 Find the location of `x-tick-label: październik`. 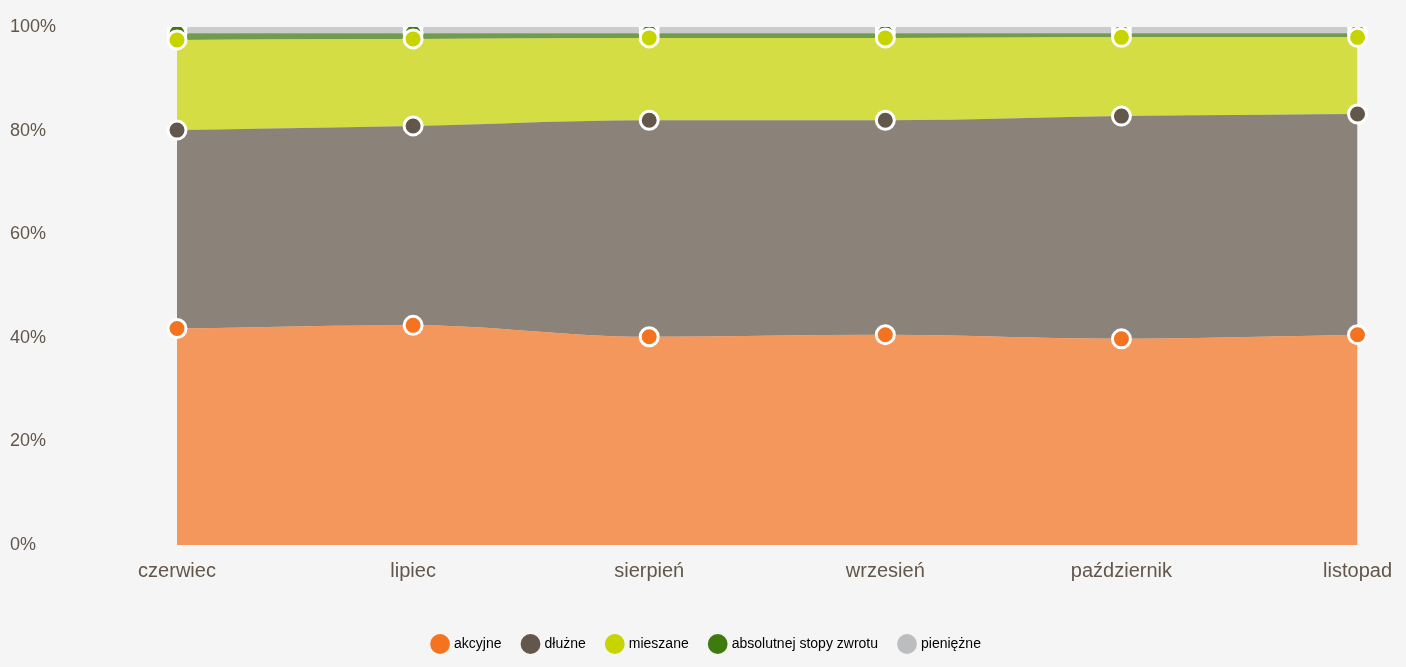

x-tick-label: październik is located at coordinates (1121, 569).